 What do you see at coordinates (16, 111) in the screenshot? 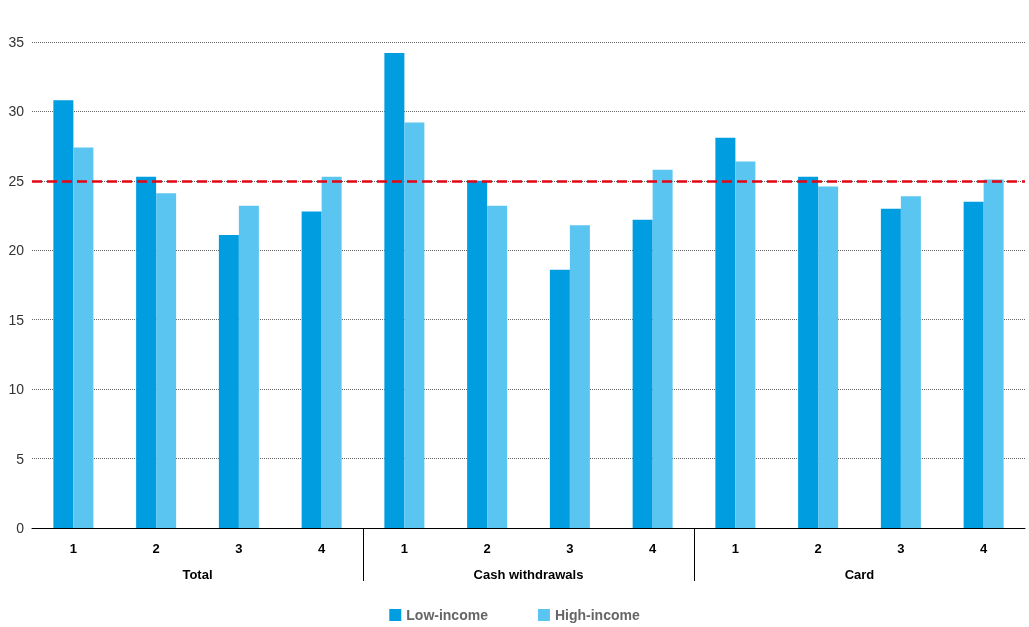
I see `y-tick-label: 30` at bounding box center [16, 111].